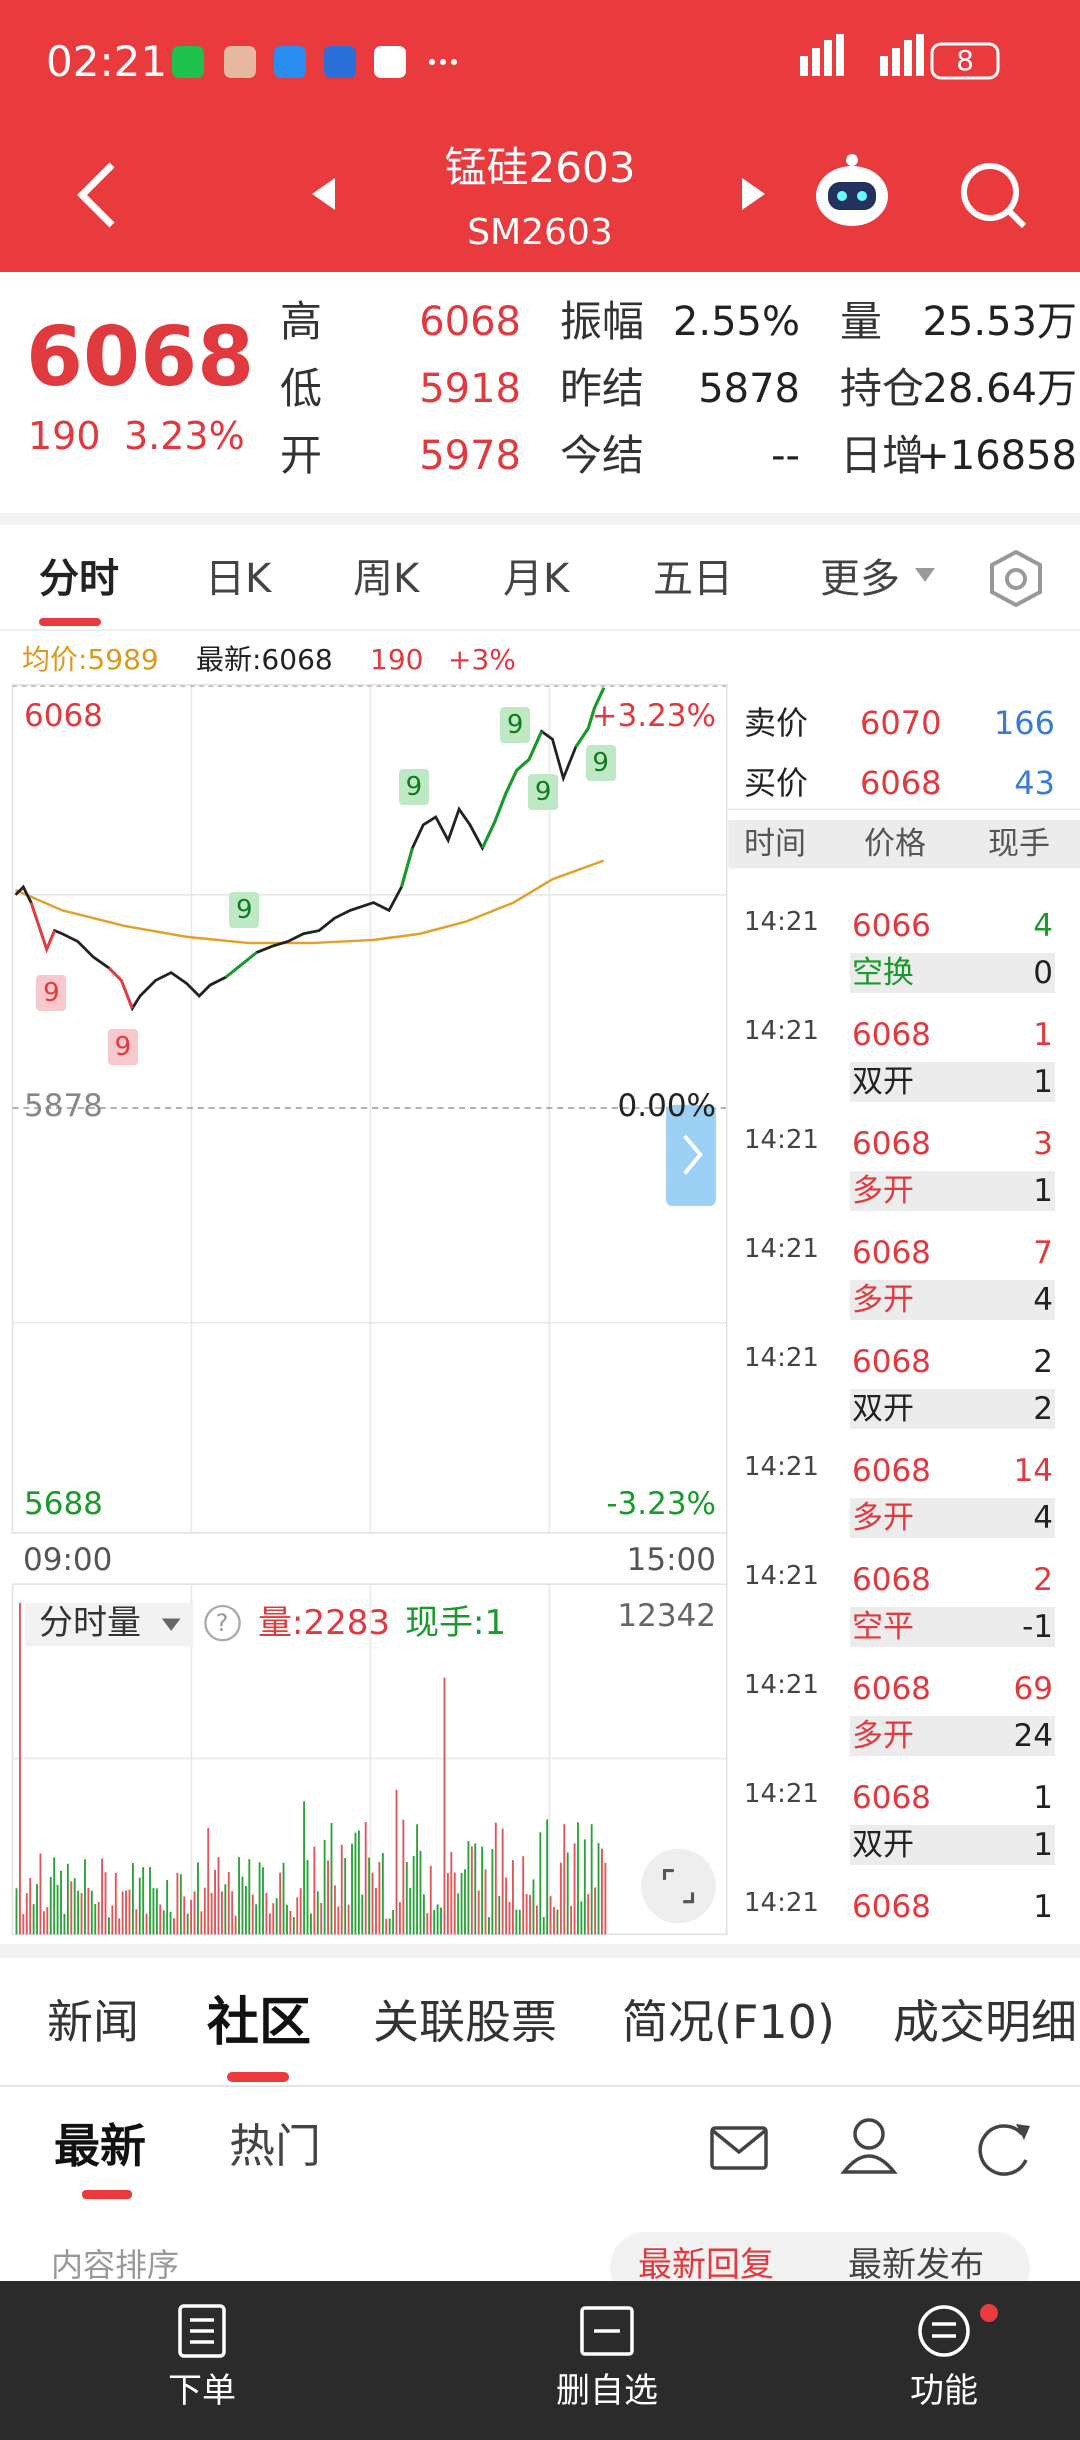  I want to click on chart-tab: 更多, so click(860, 579).